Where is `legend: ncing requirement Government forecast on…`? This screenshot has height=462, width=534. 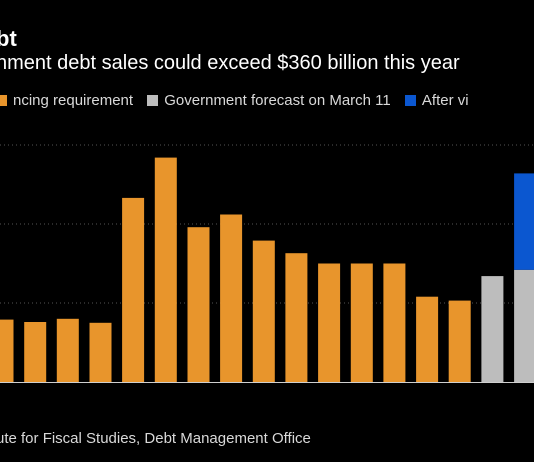
legend: ncing requirement Government forecast on… is located at coordinates (239, 100).